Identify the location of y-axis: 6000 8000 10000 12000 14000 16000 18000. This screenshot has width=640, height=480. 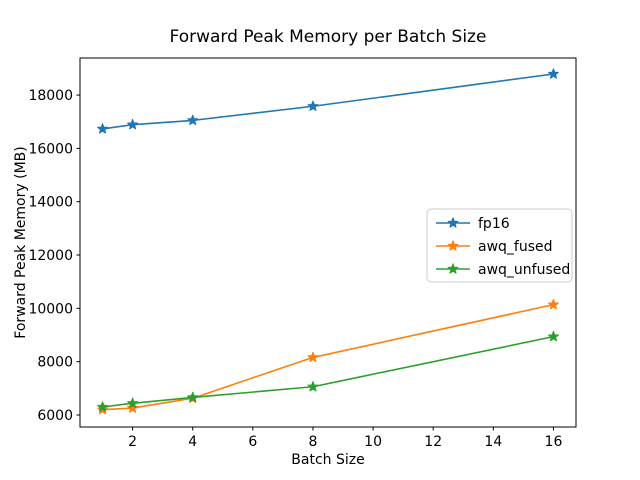
(54, 256).